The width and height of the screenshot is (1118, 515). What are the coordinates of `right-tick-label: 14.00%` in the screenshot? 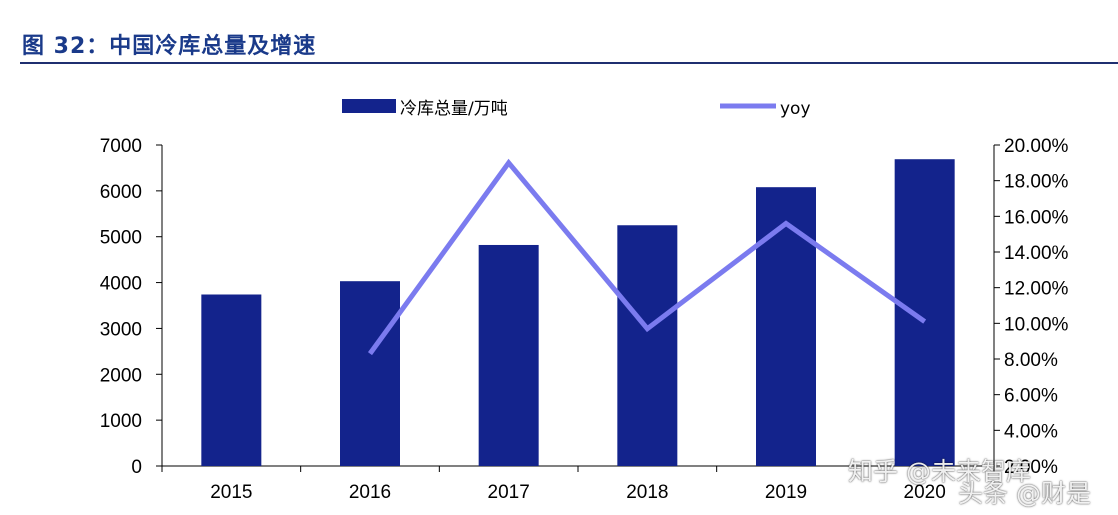 It's located at (1036, 253).